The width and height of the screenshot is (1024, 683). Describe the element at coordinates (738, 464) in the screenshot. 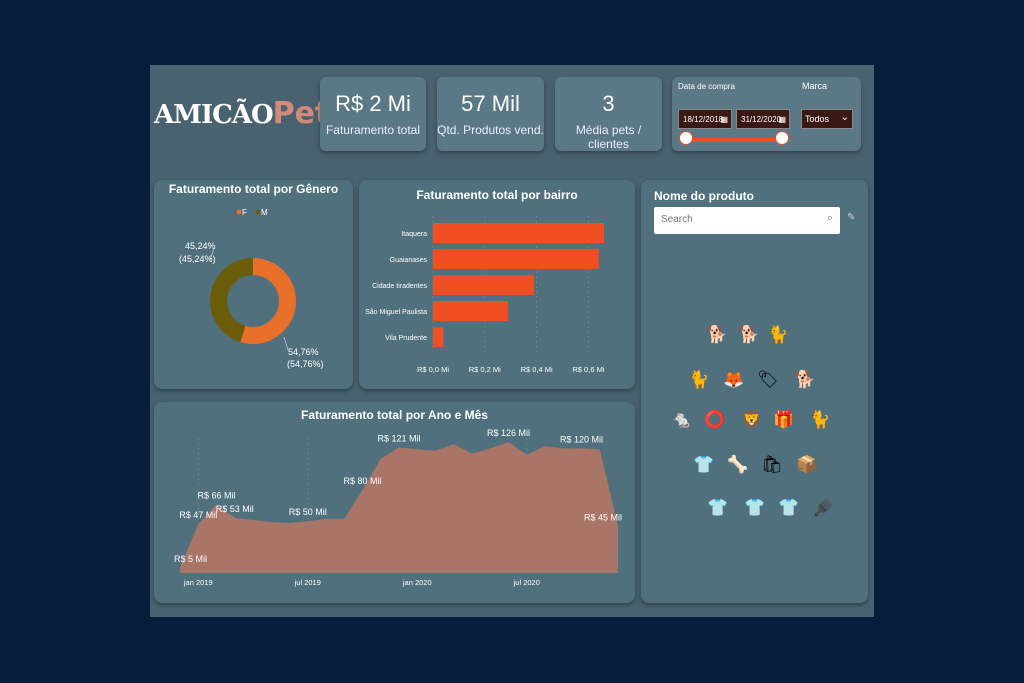

I see `dog-bone-icon: 🦴` at that location.